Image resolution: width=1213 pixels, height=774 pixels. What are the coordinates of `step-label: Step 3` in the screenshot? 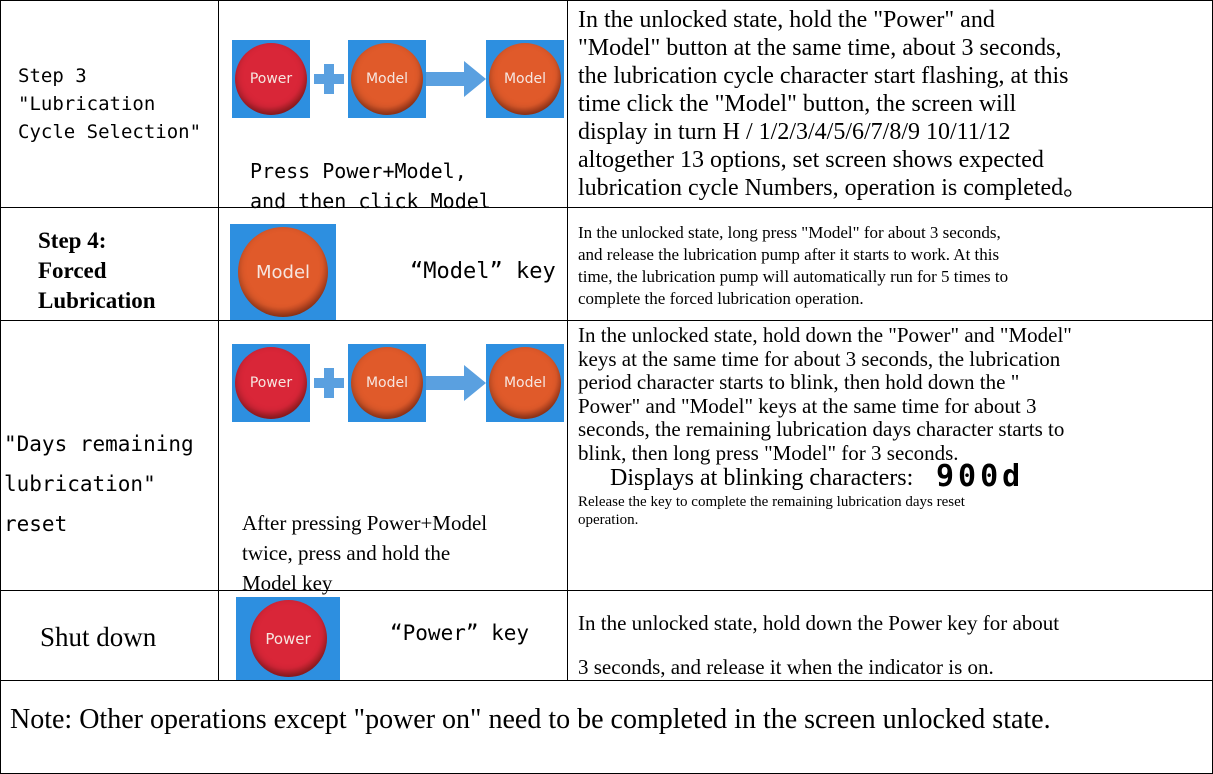 It's located at (52, 76).